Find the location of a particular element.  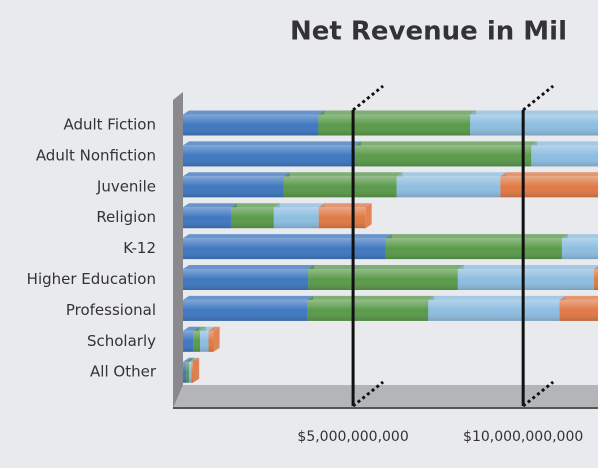

floor is located at coordinates (385, 396).